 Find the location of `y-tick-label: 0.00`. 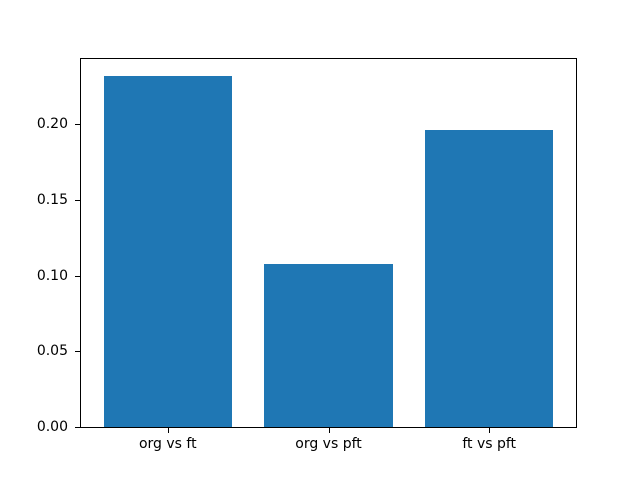

y-tick-label: 0.00 is located at coordinates (52, 427).